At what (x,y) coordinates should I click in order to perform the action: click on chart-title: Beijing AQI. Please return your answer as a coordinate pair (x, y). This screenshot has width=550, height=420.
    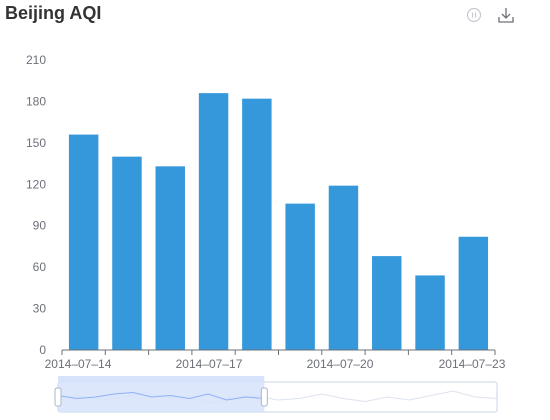
    Looking at the image, I should click on (53, 13).